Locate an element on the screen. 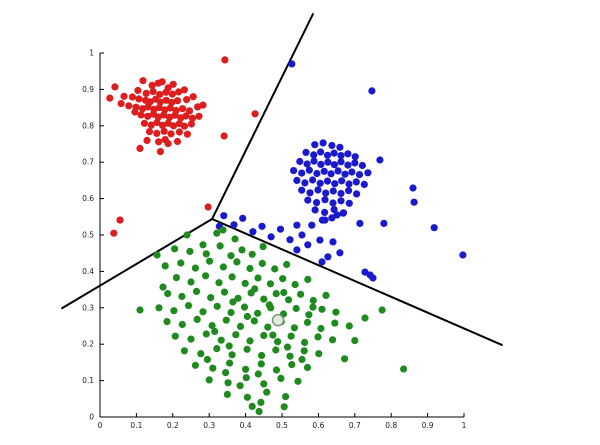  y-axis-tick-label: 0.4 is located at coordinates (88, 271).